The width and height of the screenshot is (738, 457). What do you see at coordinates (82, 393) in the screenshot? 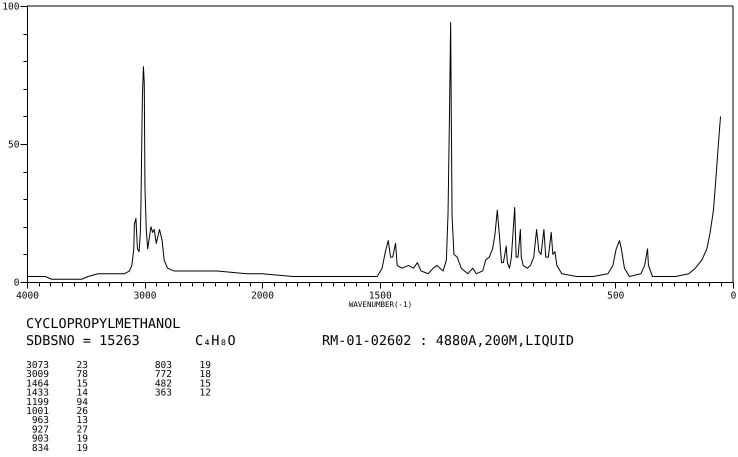
I see `text: 14` at bounding box center [82, 393].